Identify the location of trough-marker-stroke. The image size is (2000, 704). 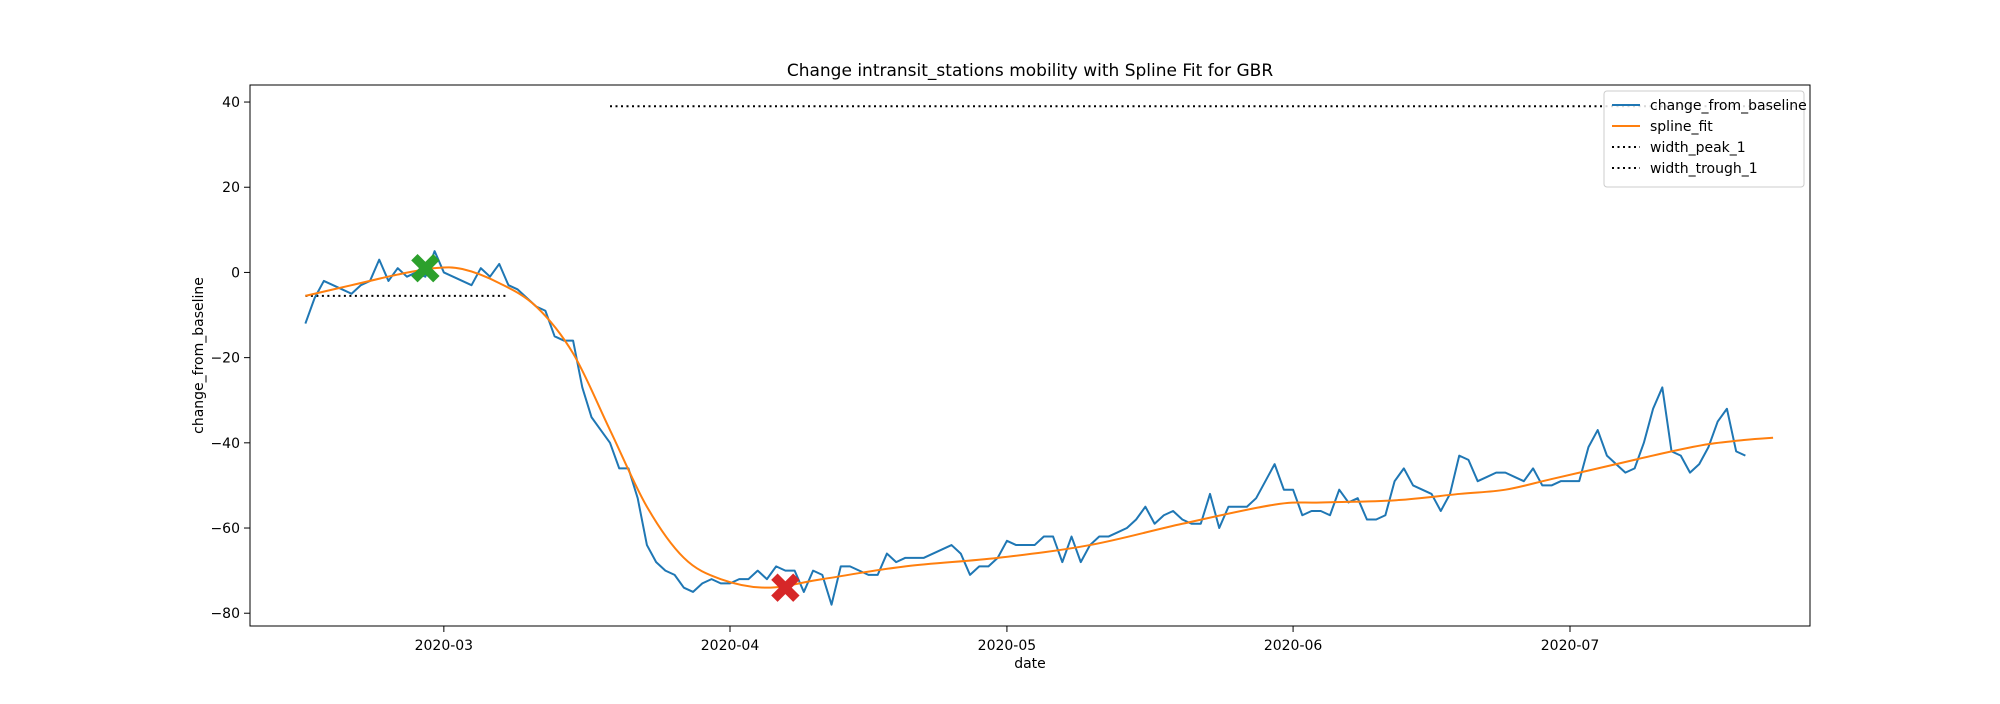
(785, 587).